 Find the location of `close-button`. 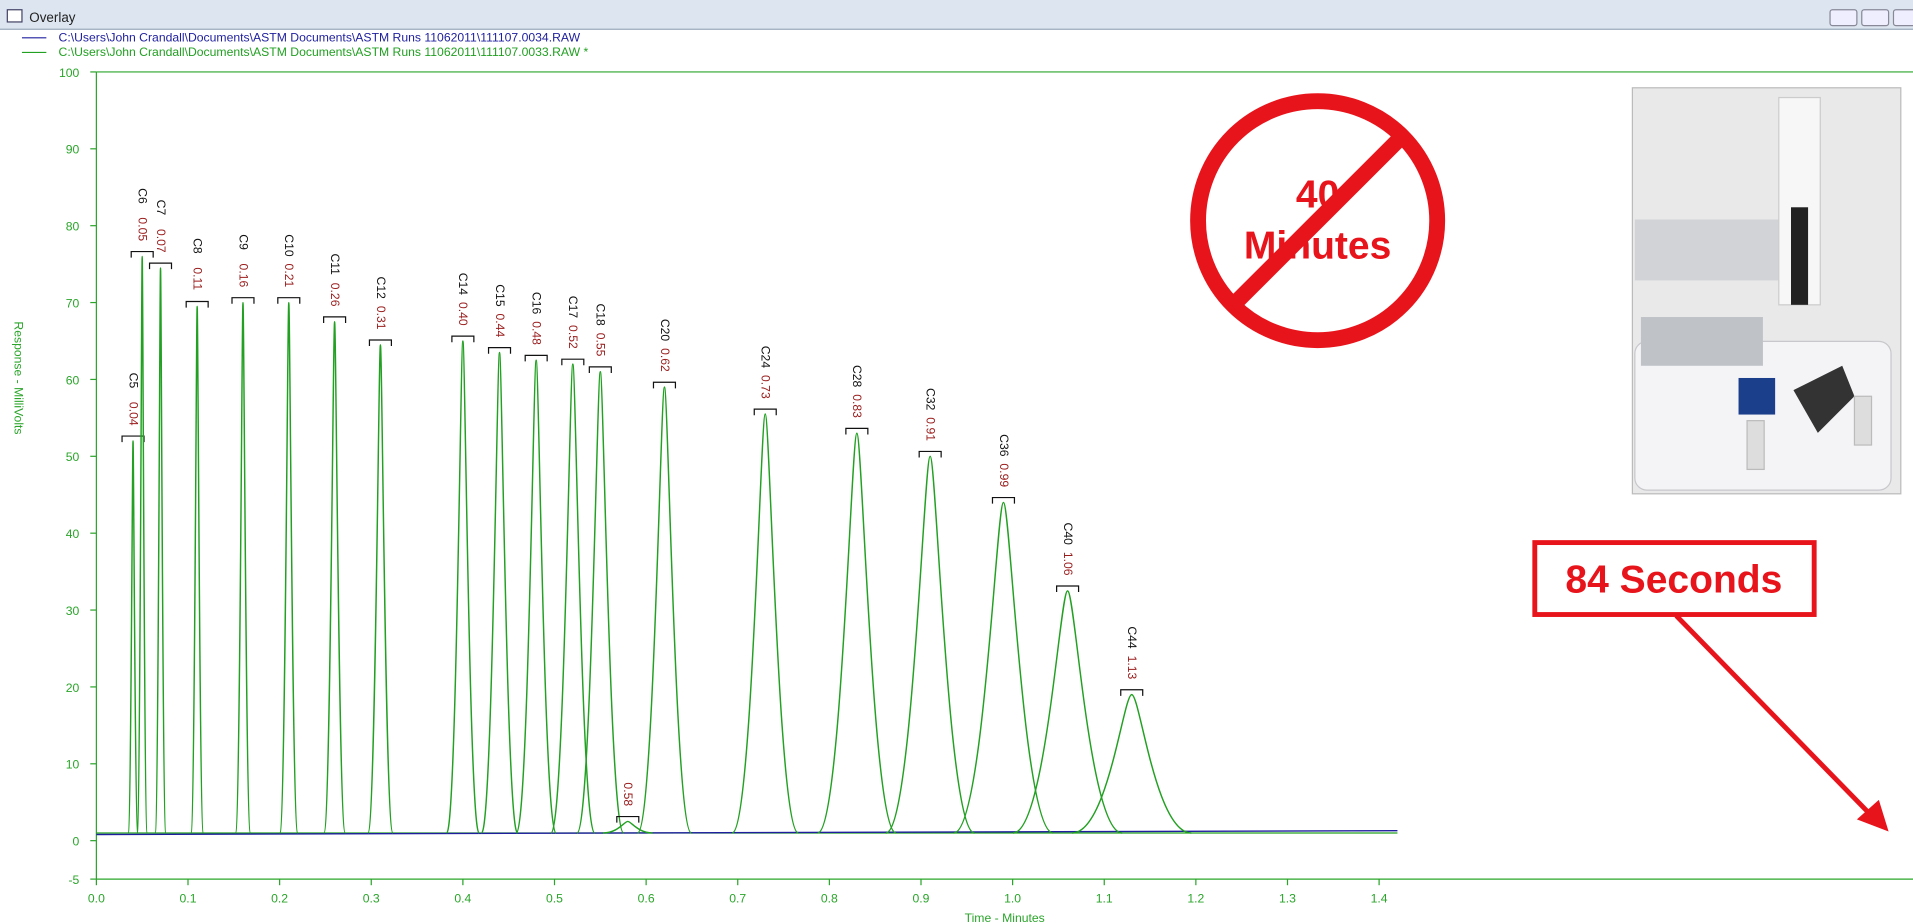

close-button is located at coordinates (1902, 18).